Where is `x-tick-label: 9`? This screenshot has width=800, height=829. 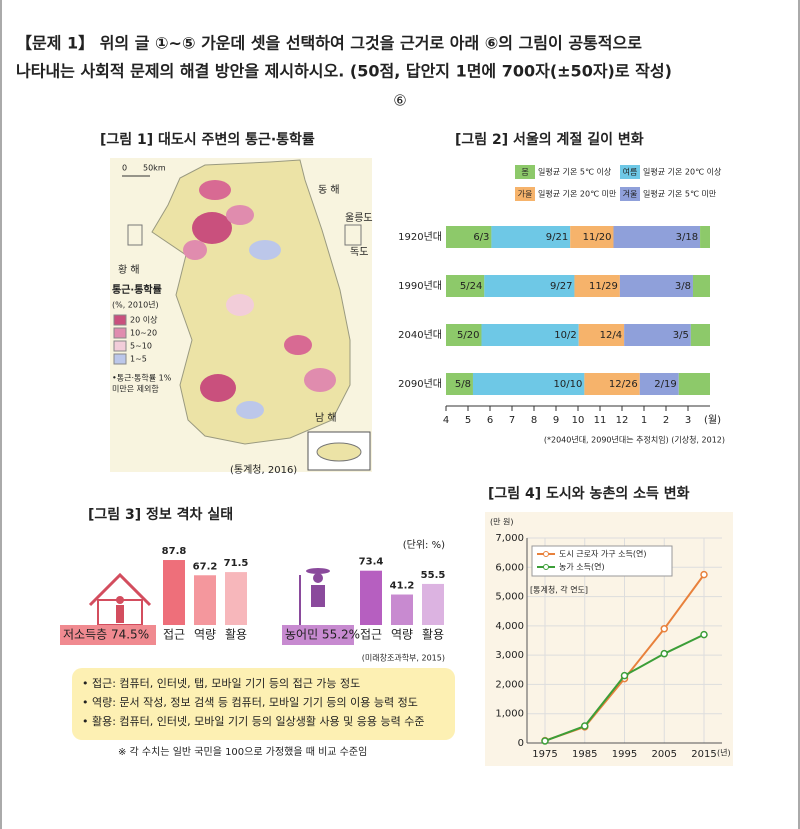 x-tick-label: 9 is located at coordinates (556, 420).